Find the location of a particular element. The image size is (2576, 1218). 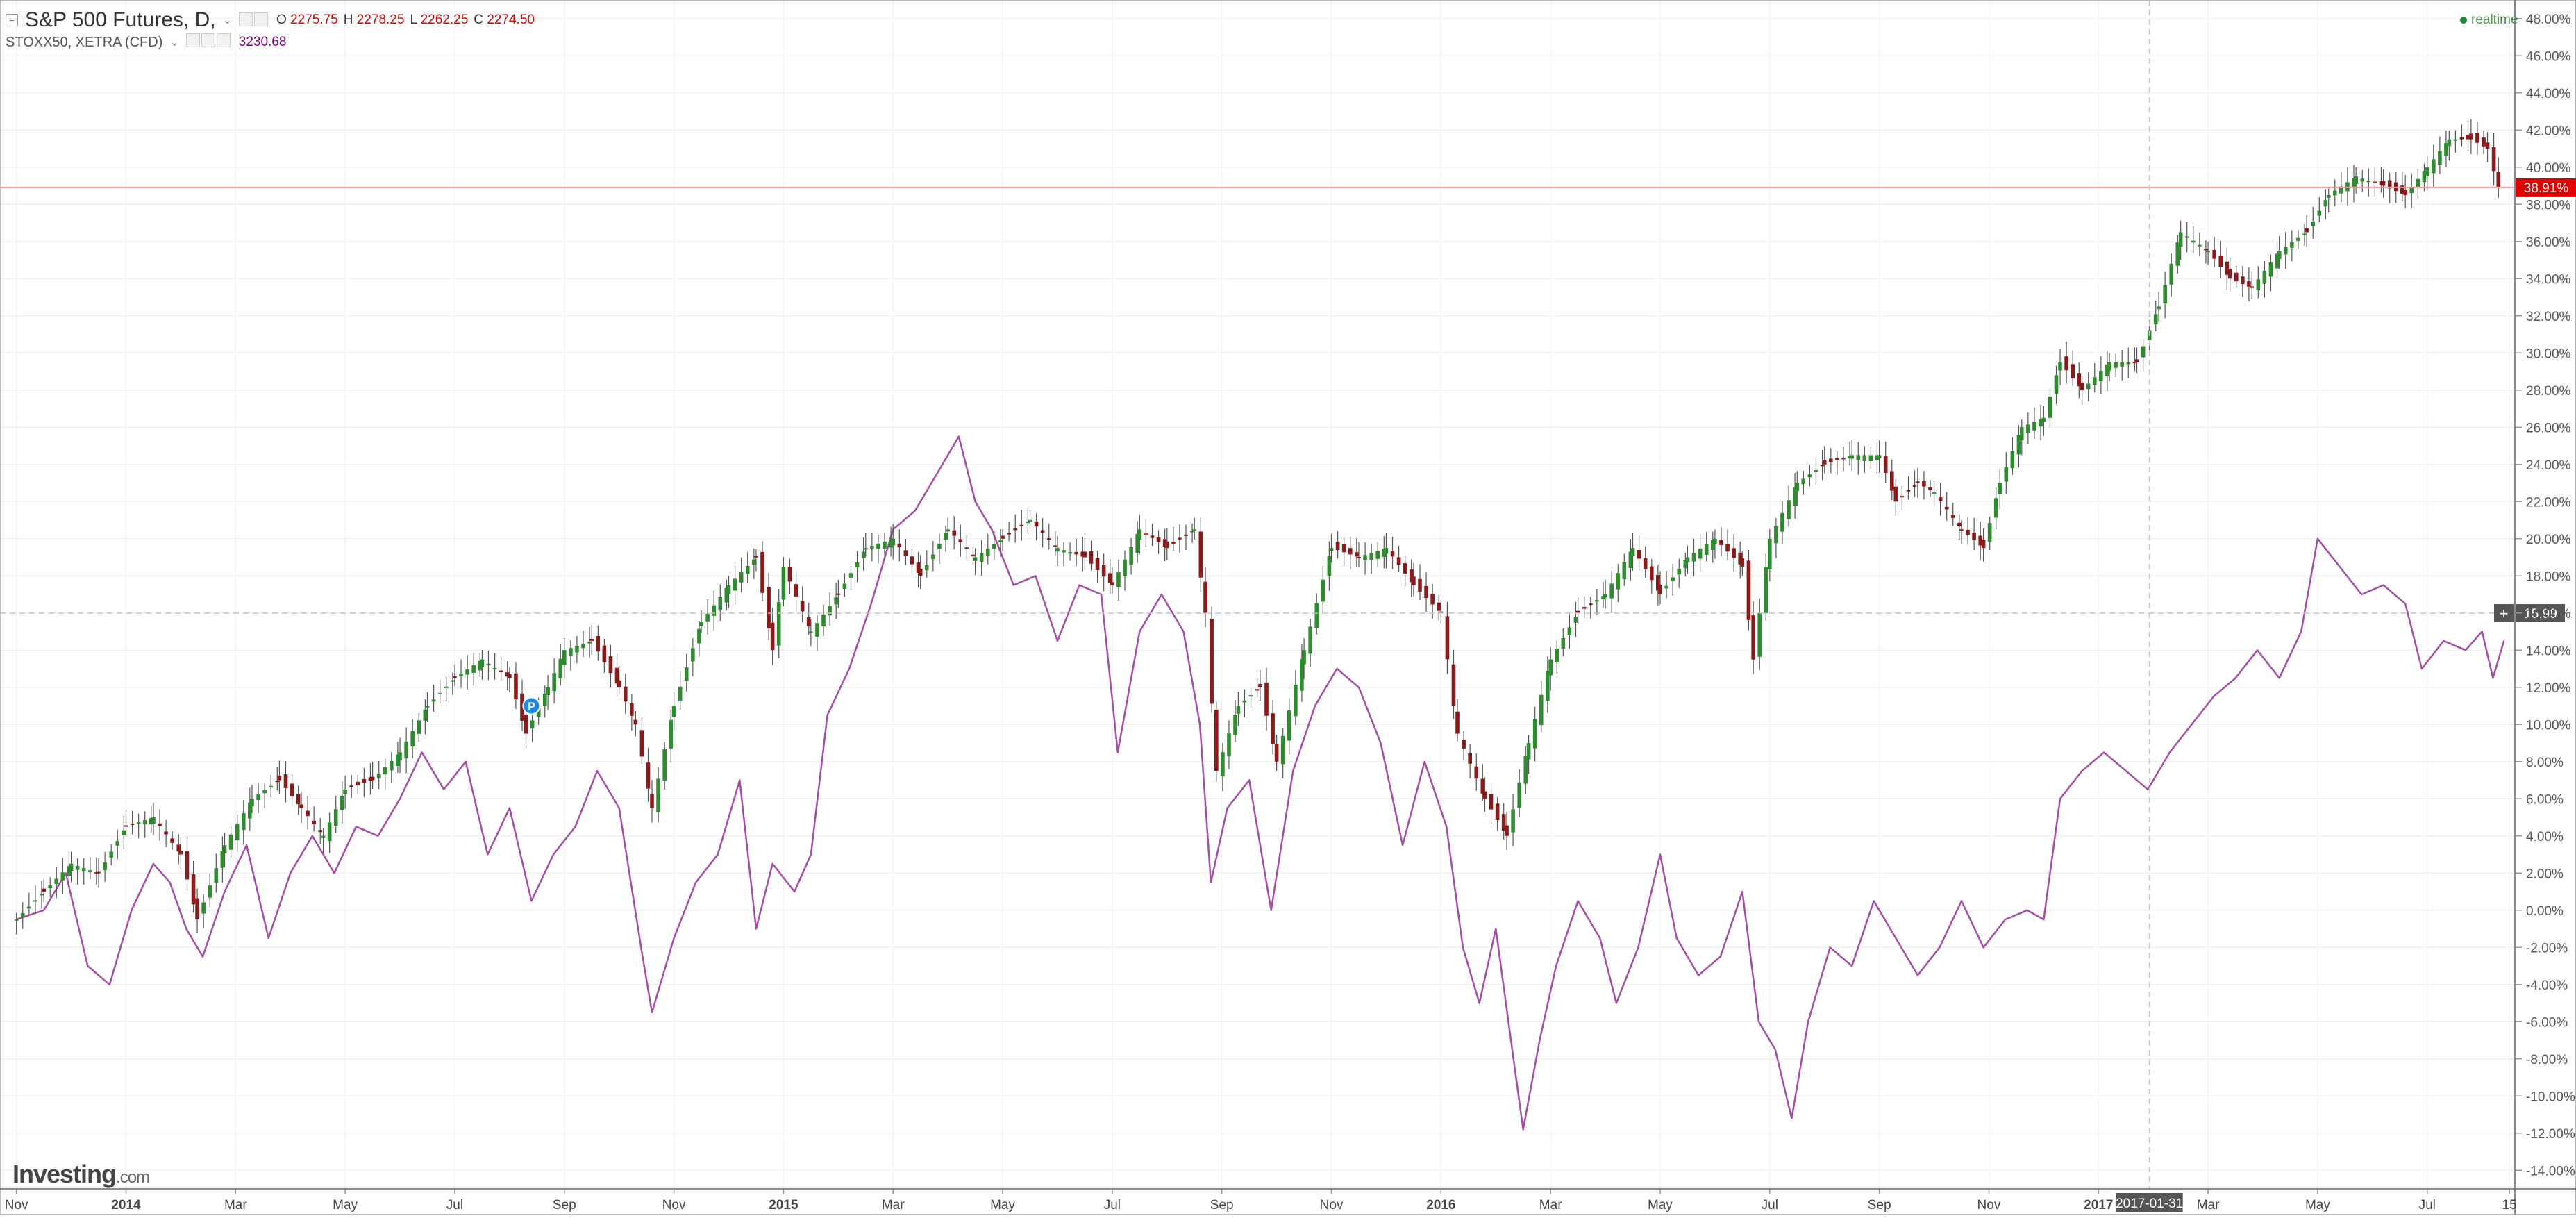

x-tick-label: 15 is located at coordinates (2509, 1205).